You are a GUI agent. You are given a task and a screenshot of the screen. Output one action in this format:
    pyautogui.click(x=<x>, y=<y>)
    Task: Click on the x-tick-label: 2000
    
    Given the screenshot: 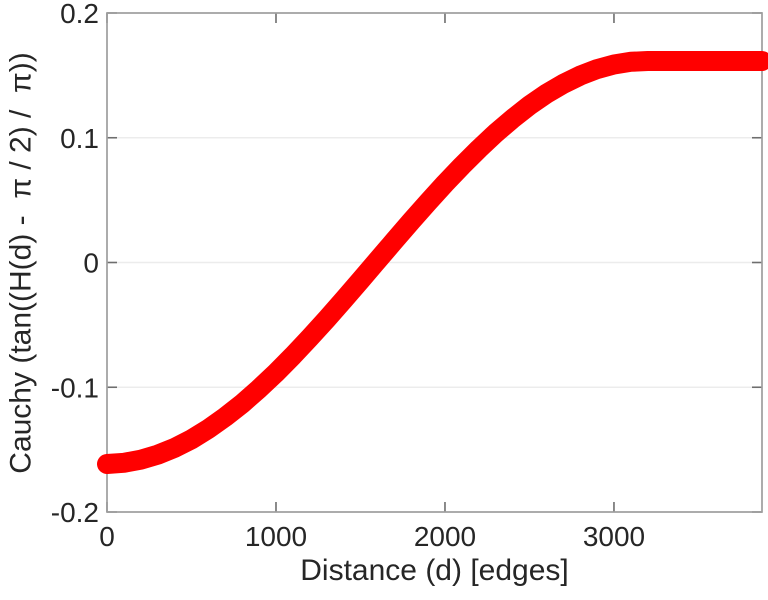 What is the action you would take?
    pyautogui.click(x=445, y=536)
    